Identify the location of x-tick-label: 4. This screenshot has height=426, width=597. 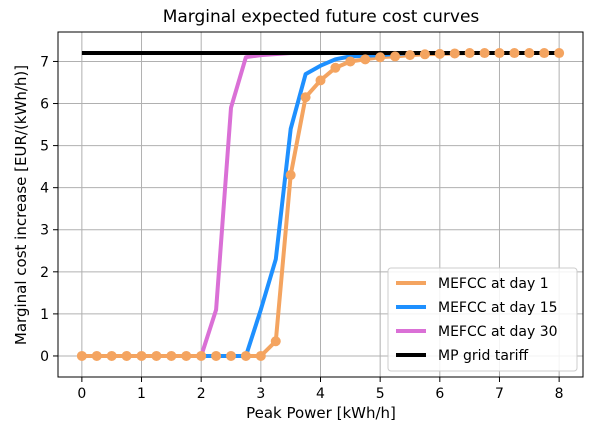
(320, 394).